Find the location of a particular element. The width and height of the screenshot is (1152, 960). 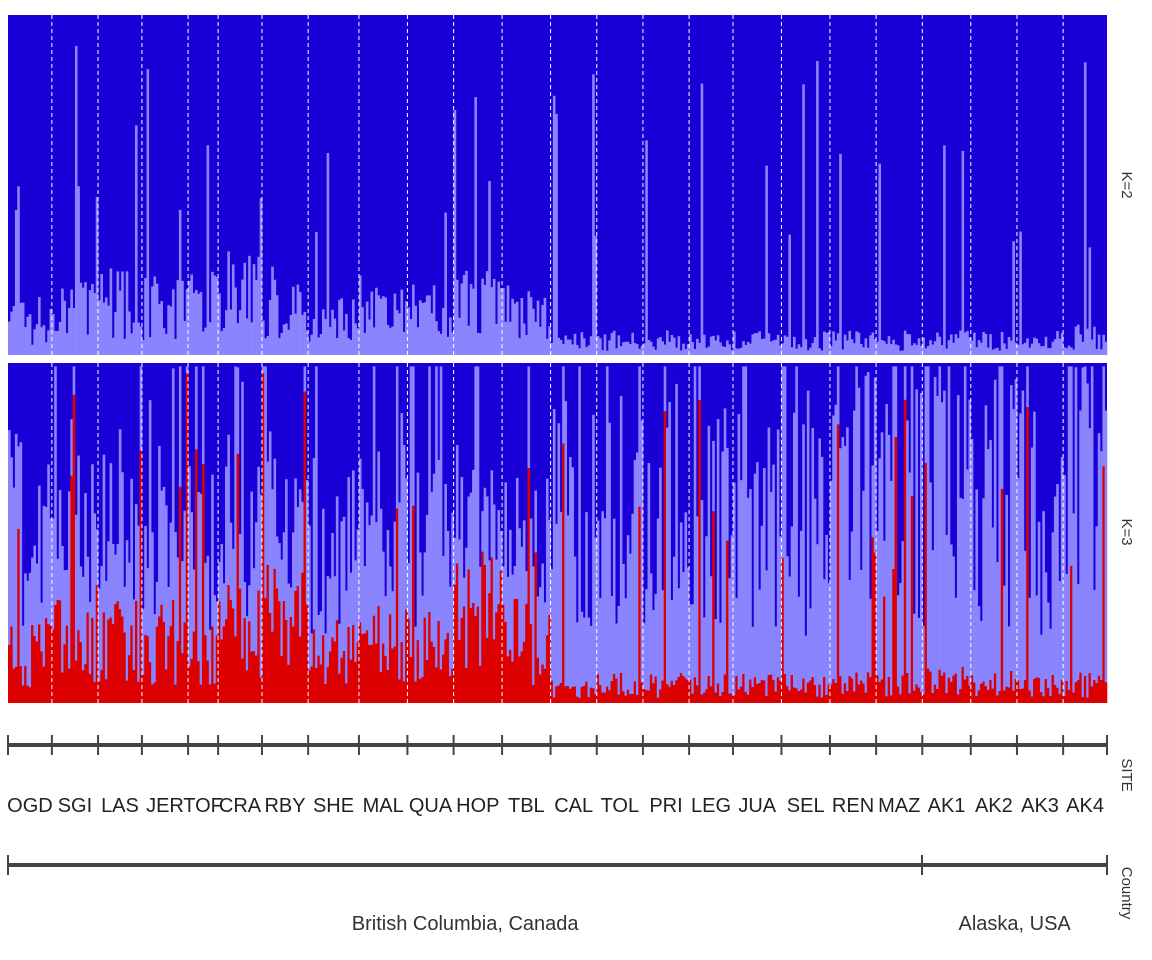

site-label: TBL is located at coordinates (526, 806).